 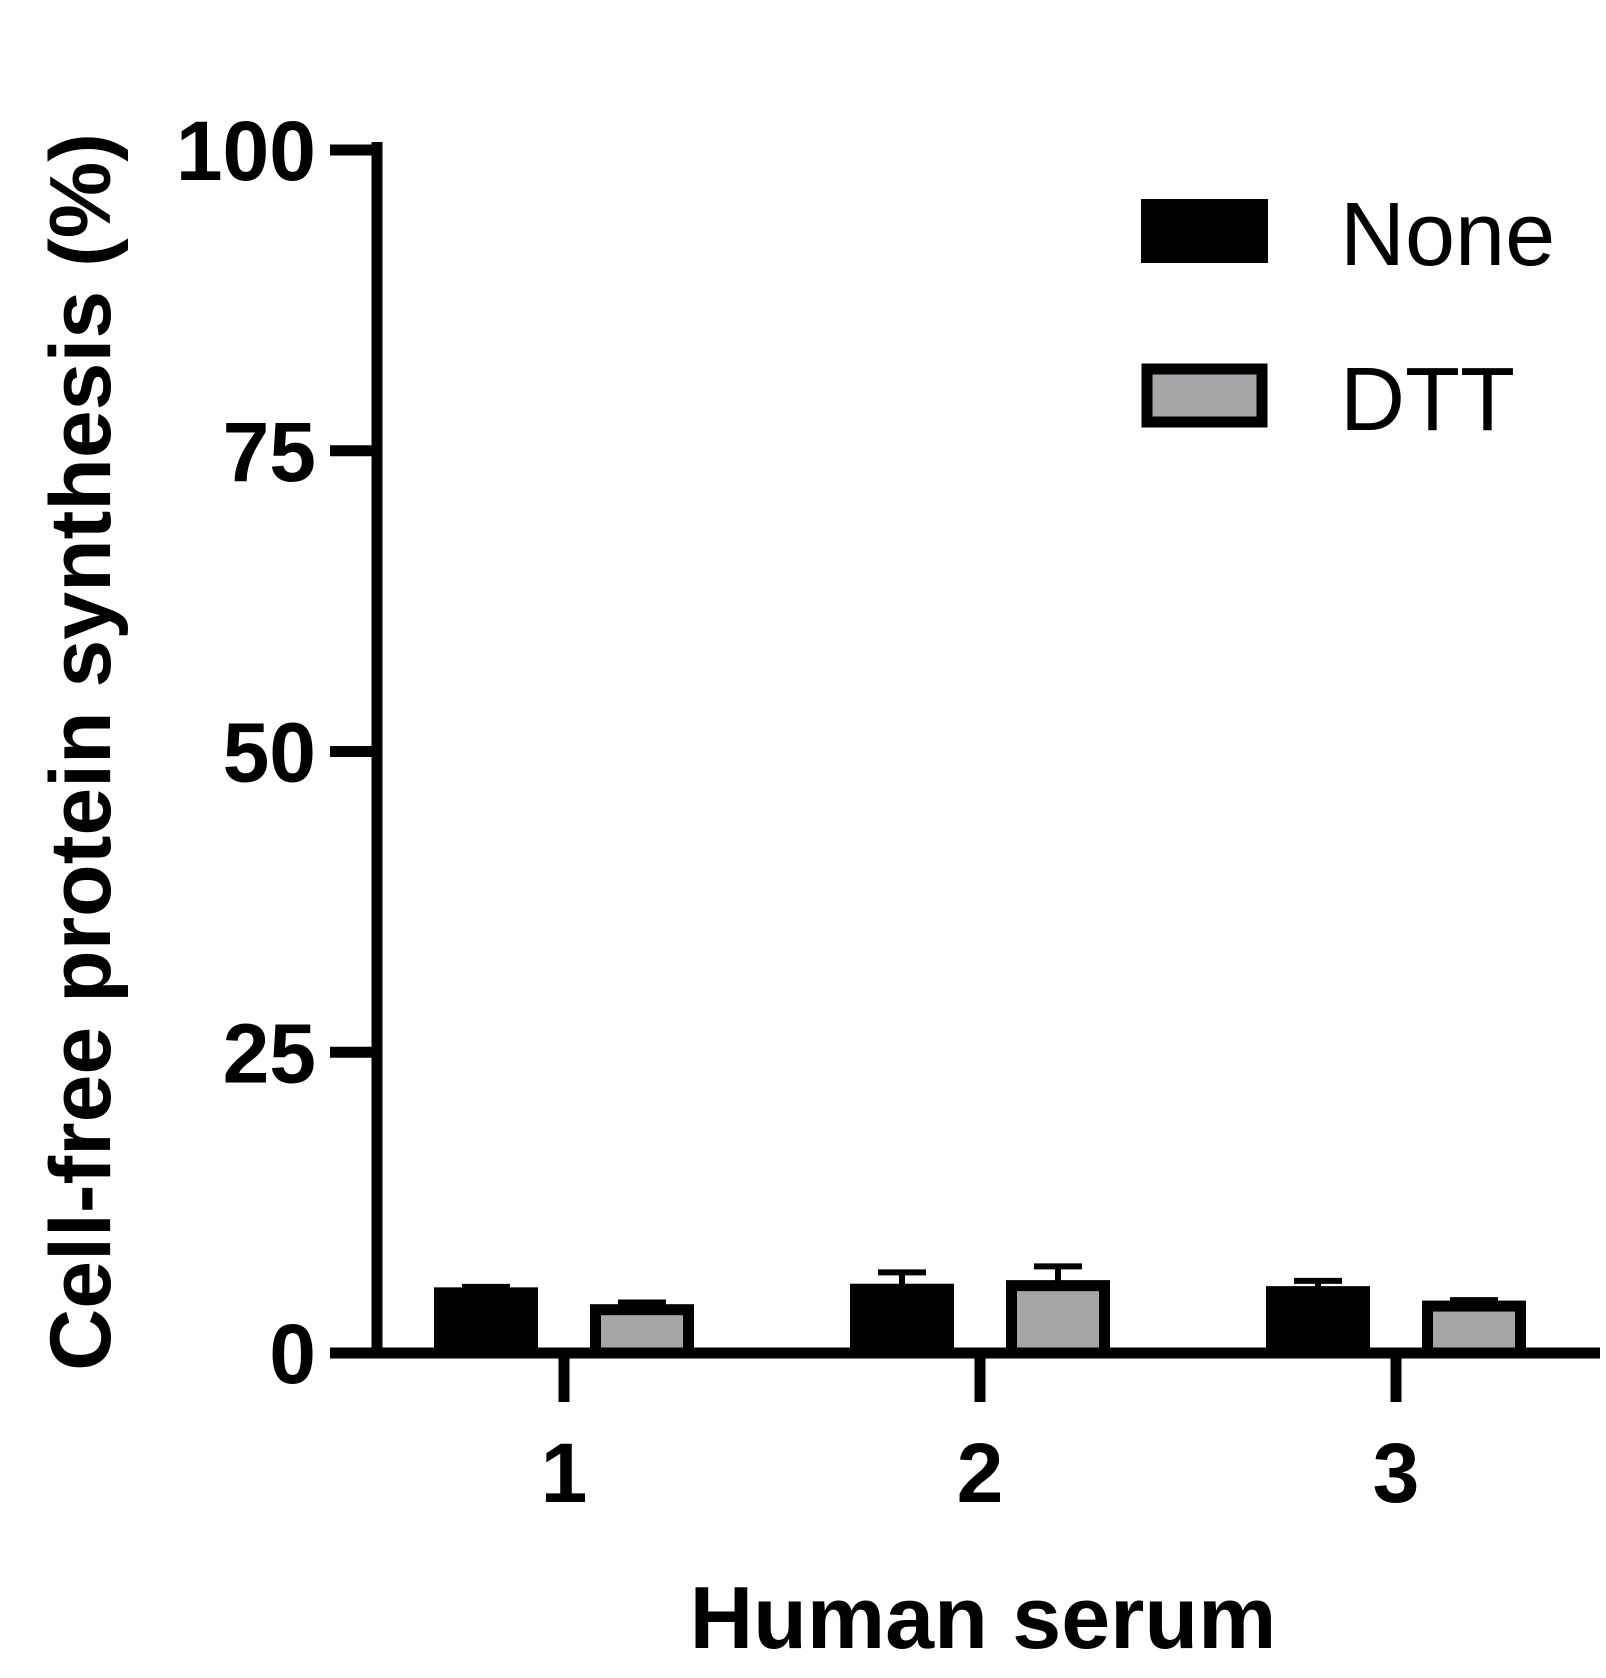 What do you see at coordinates (1427, 400) in the screenshot?
I see `legend-label-dtt: DTT` at bounding box center [1427, 400].